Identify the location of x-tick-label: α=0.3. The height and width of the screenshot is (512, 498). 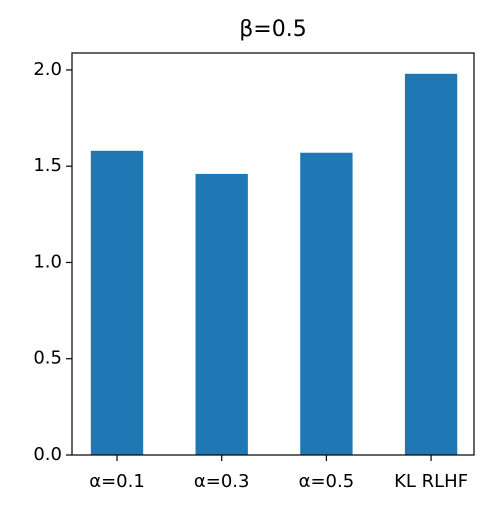
(222, 481).